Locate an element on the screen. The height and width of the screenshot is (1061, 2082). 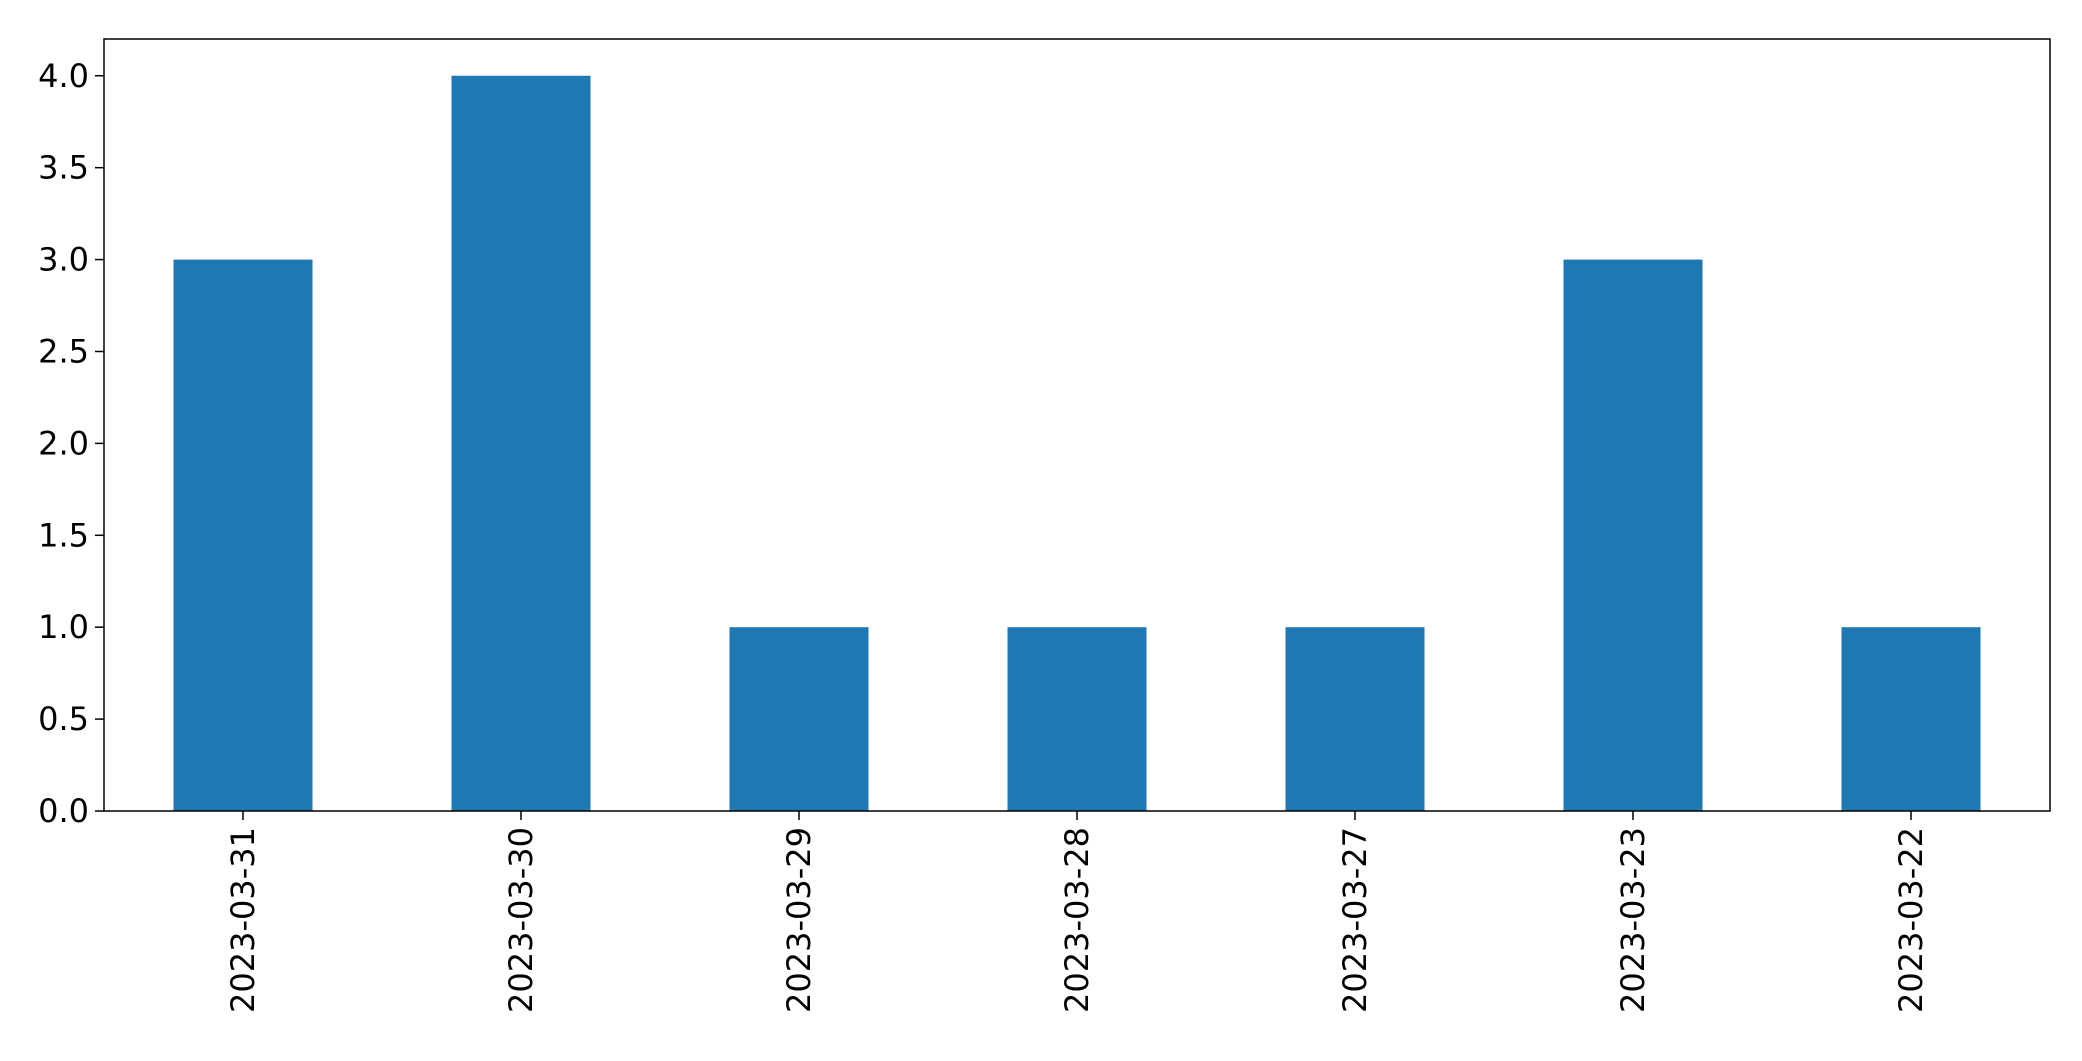
y-axis: 0.0 0.5 1.0 1.5 2.0 2.5 3.0 3.5 4.0 is located at coordinates (71, 443).